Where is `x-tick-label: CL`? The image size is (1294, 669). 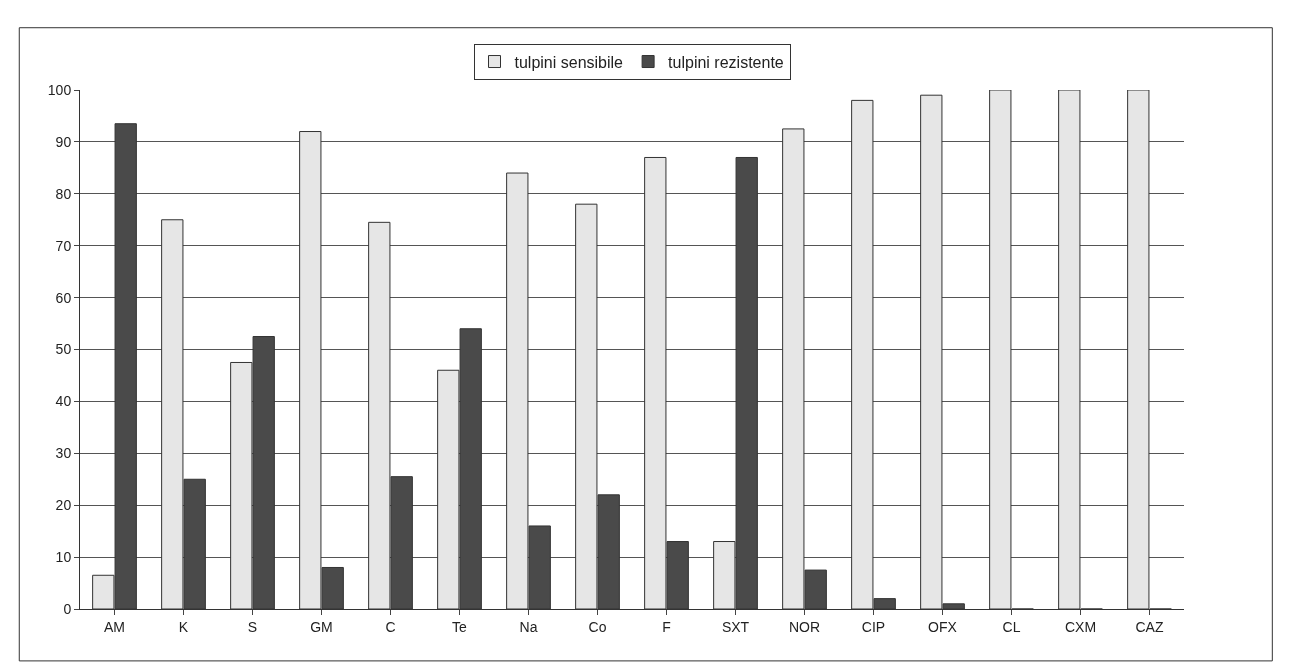
x-tick-label: CL is located at coordinates (1011, 626).